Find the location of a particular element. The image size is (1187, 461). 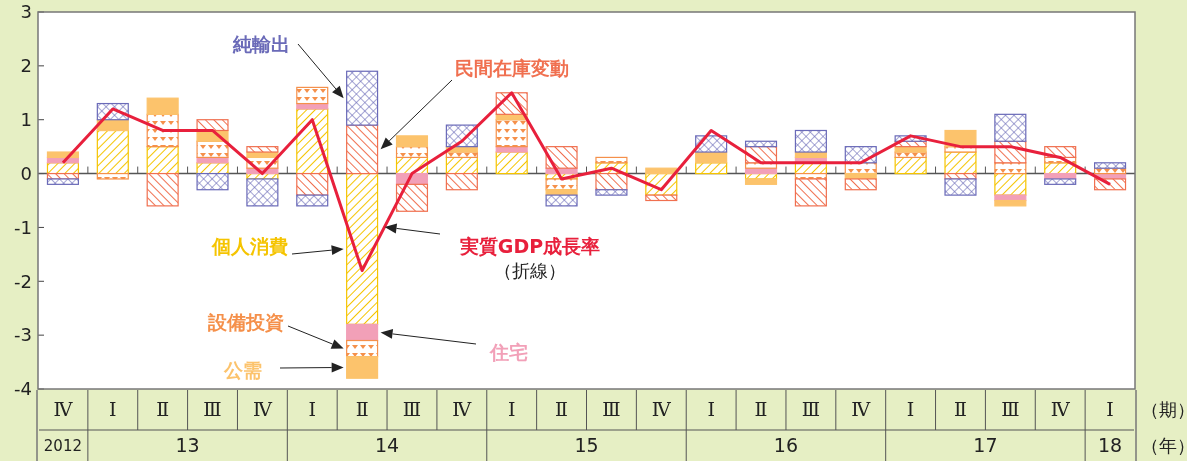

y-tick-label: -2 is located at coordinates (23, 281).